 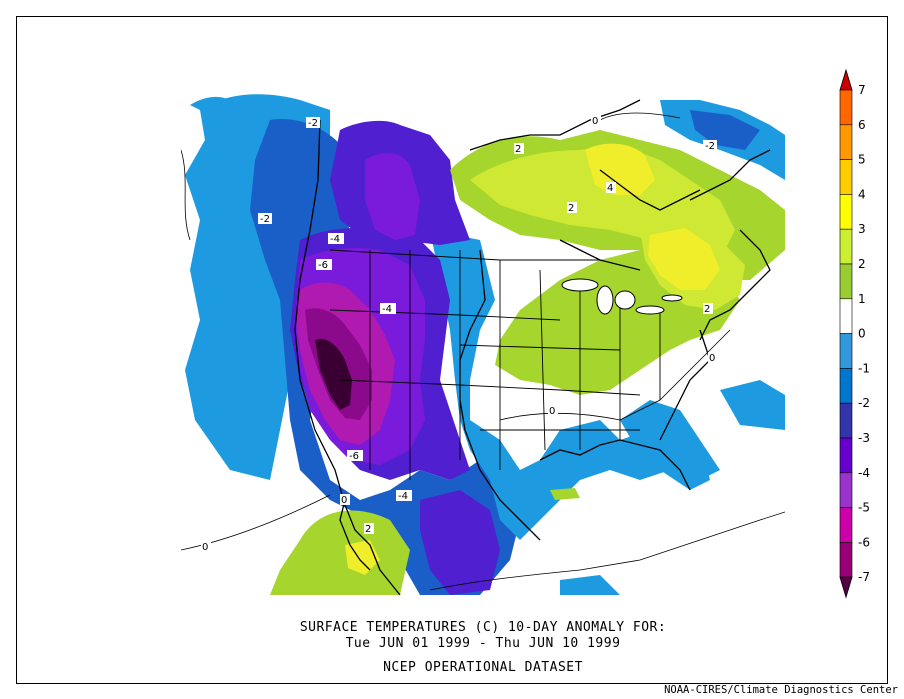 I want to click on caption-line-3: NCEP OPERATIONAL DATASET, so click(x=483, y=667).